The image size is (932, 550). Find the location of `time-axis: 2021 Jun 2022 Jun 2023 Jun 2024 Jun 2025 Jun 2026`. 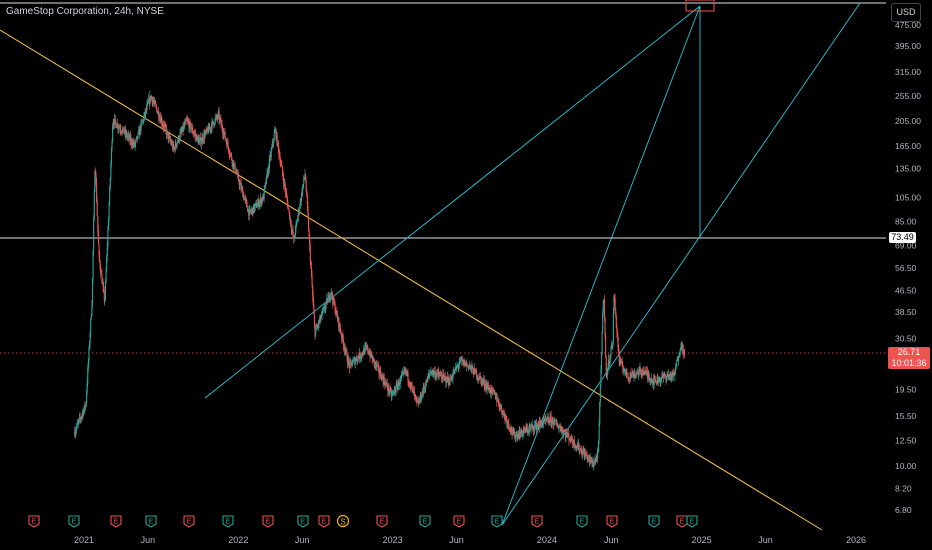

time-axis: 2021 Jun 2022 Jun 2023 Jun 2024 Jun 2025 Jun 2026 is located at coordinates (470, 540).